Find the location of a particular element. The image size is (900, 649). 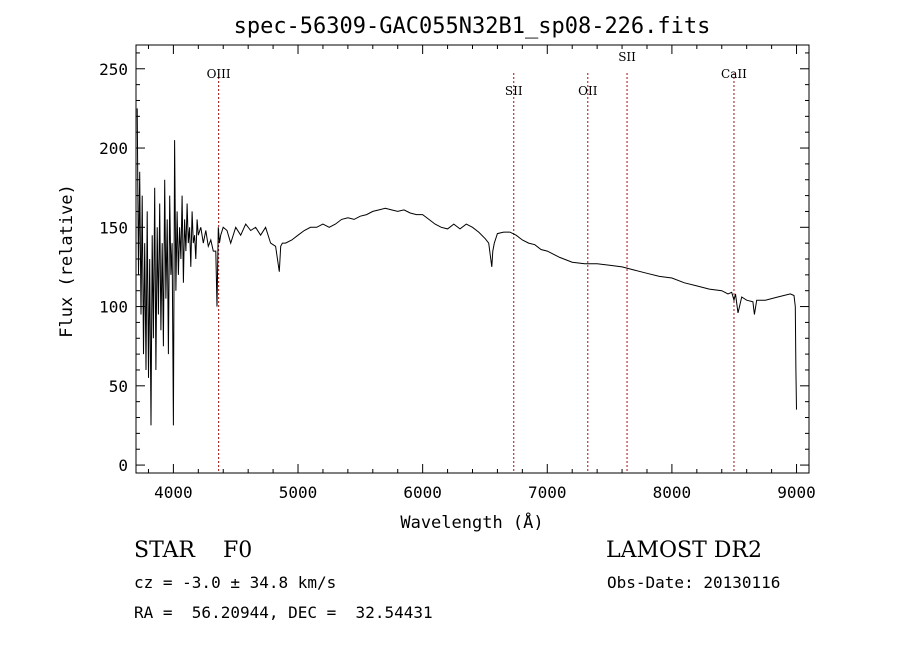

reference-line-label: OIII is located at coordinates (219, 74).